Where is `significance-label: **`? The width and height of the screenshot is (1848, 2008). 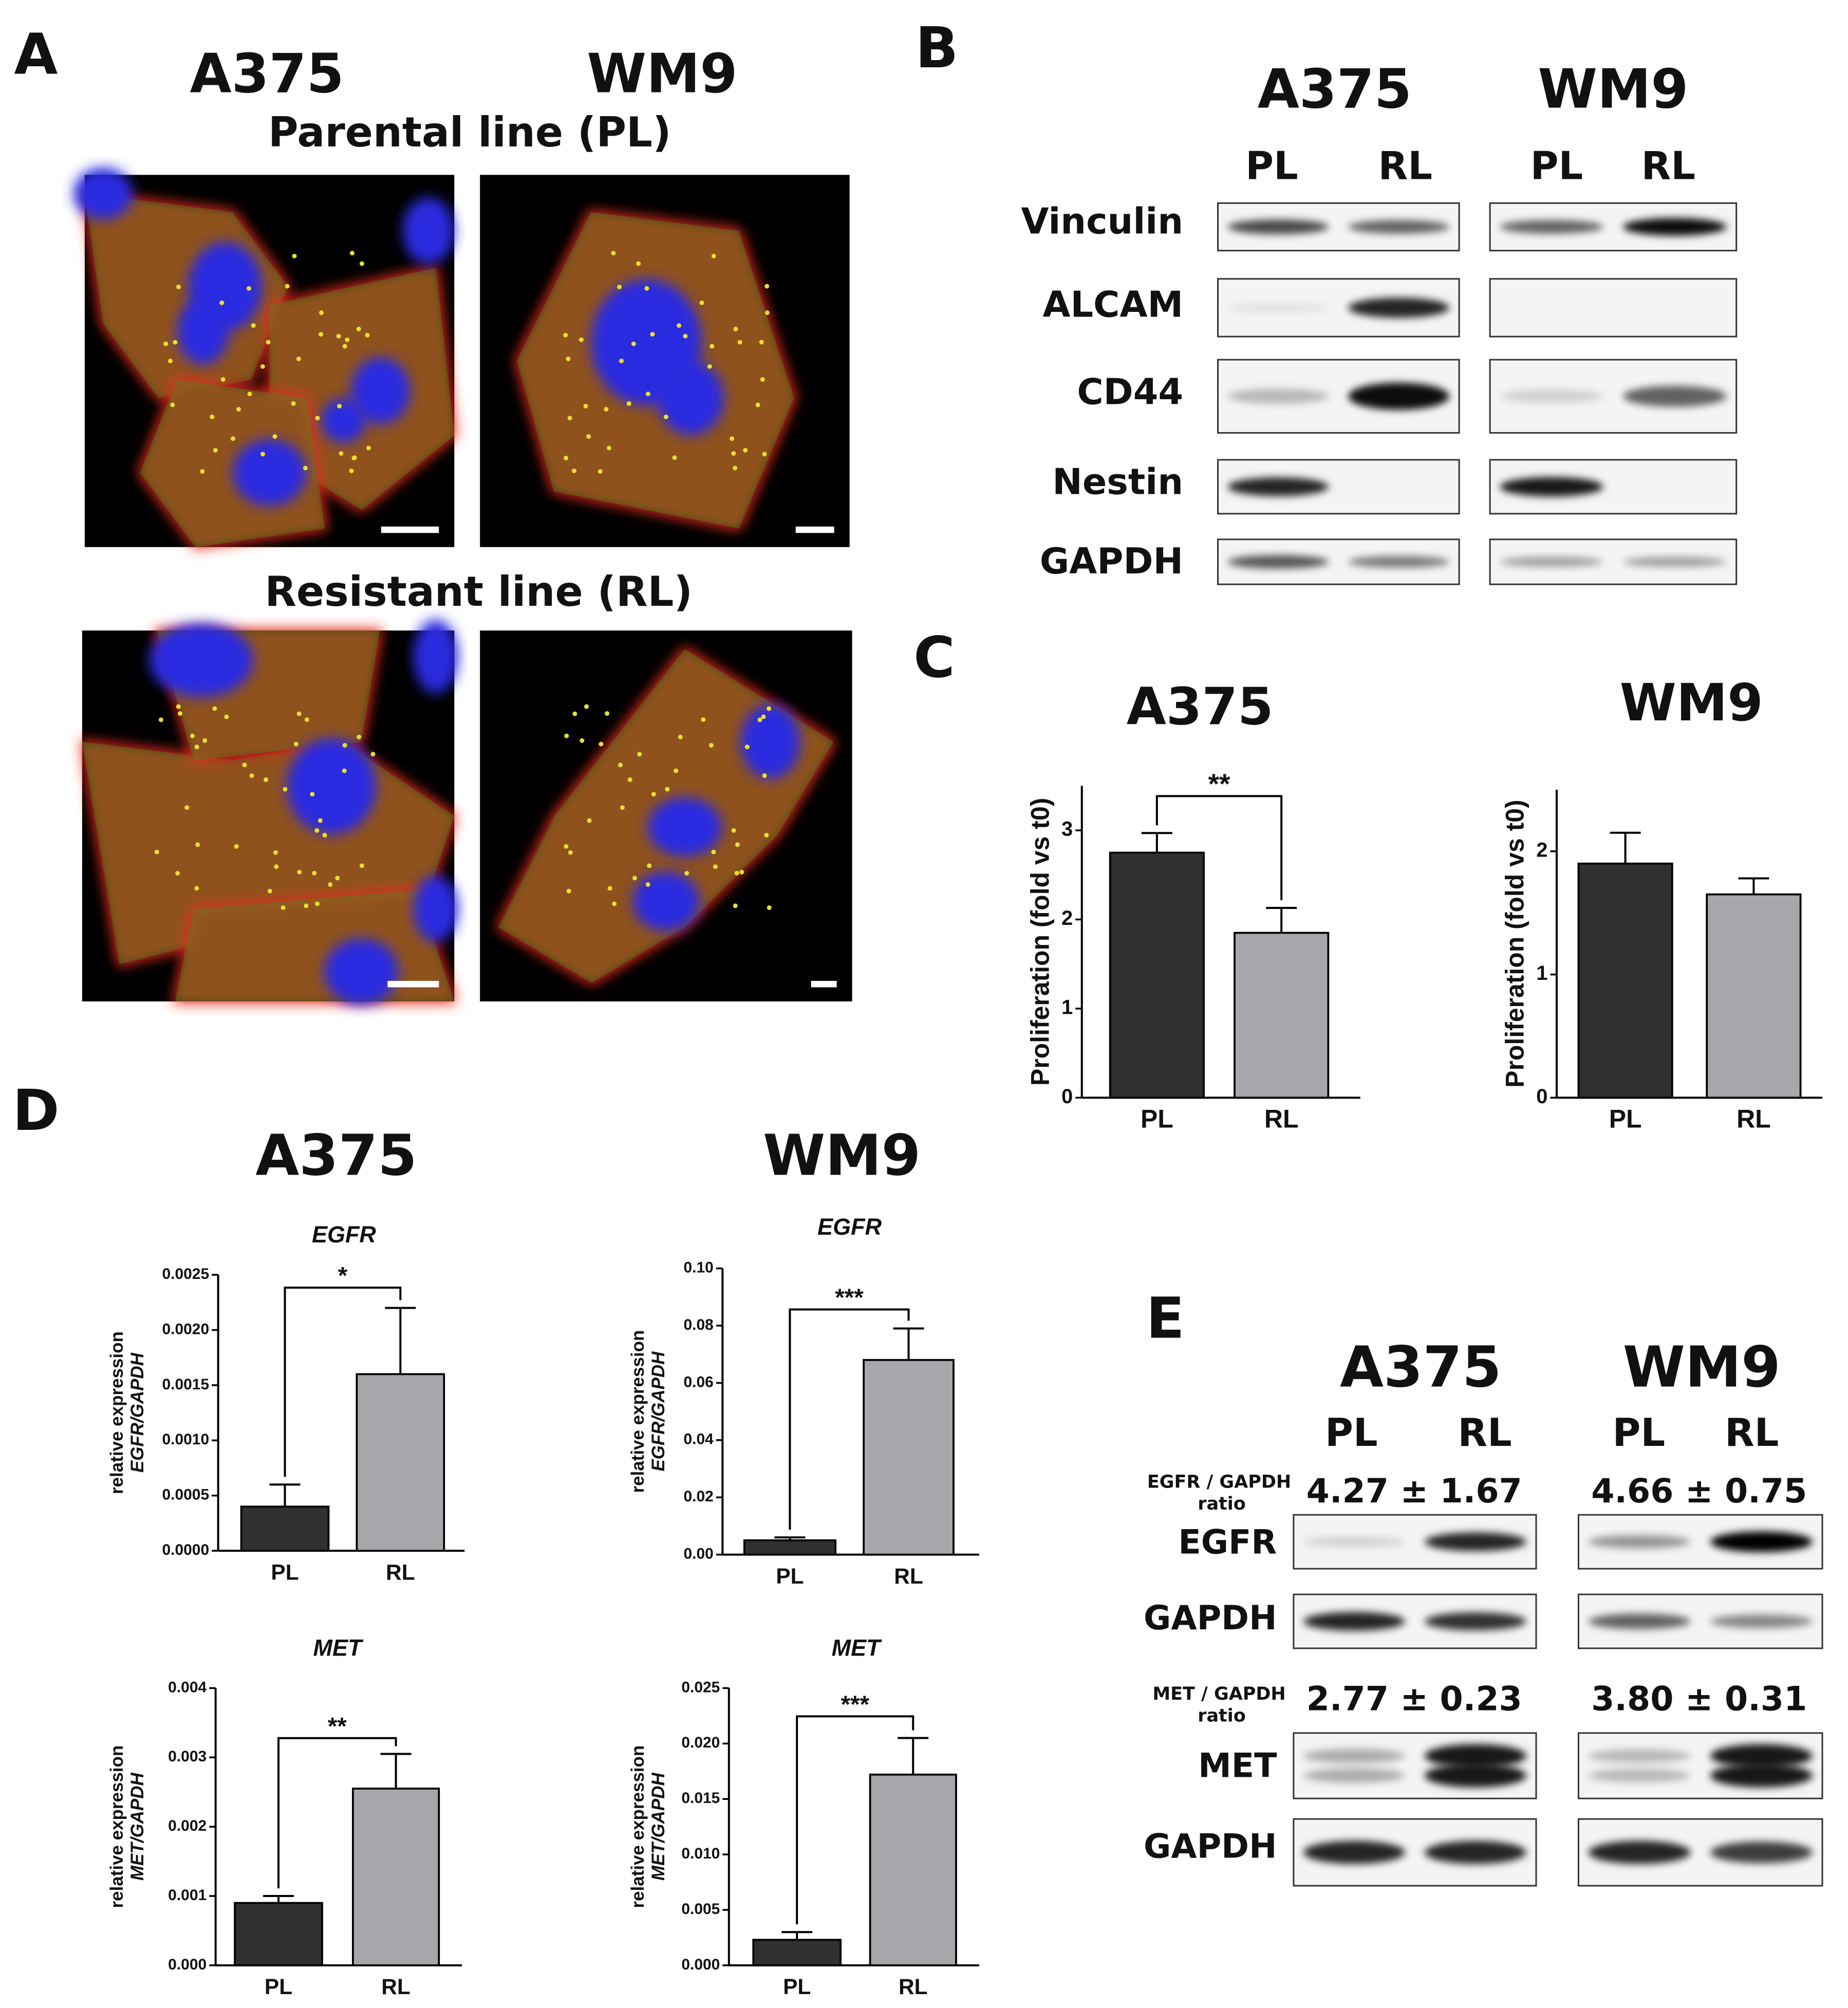
significance-label: ** is located at coordinates (338, 1726).